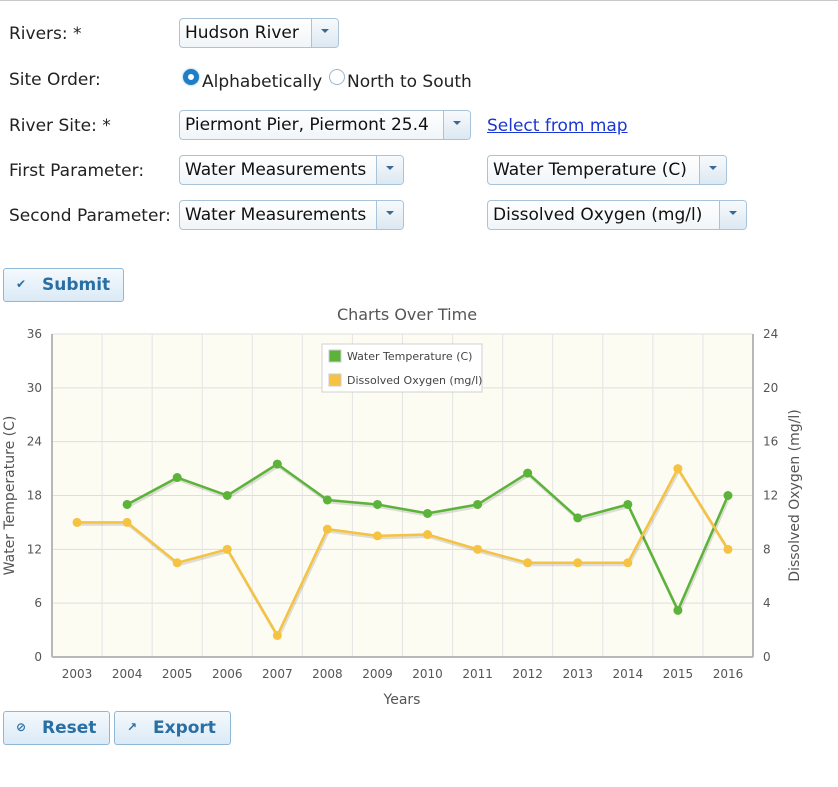  What do you see at coordinates (277, 674) in the screenshot?
I see `x-tick-label: 2007` at bounding box center [277, 674].